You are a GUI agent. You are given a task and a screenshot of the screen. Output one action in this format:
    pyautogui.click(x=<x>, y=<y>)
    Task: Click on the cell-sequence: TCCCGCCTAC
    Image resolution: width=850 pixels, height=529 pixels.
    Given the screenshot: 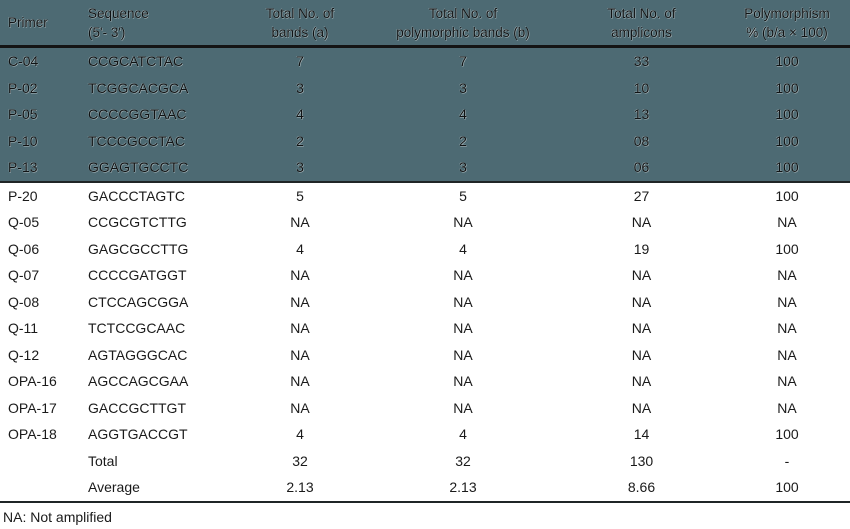 What is the action you would take?
    pyautogui.click(x=136, y=140)
    